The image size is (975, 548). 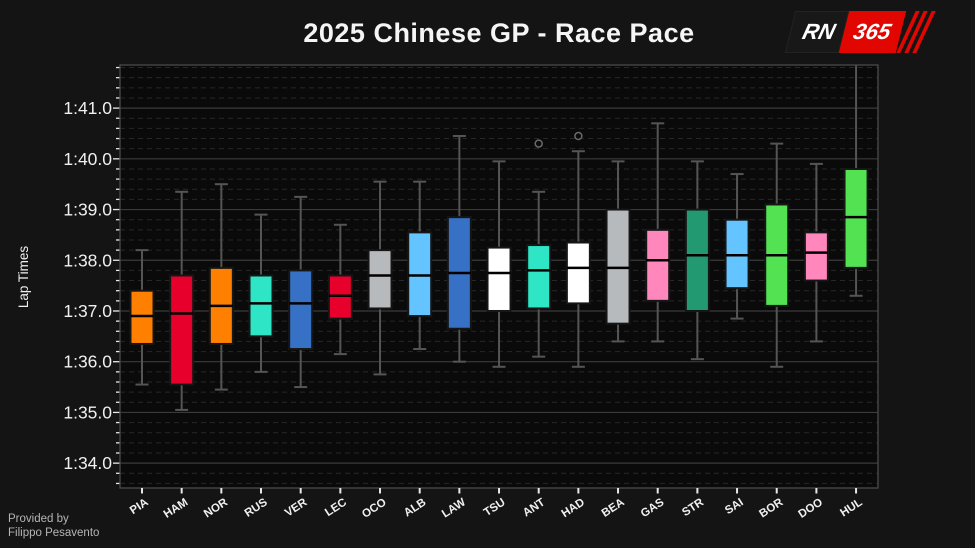 What do you see at coordinates (534, 507) in the screenshot?
I see `xtick-label-ANT: ANT` at bounding box center [534, 507].